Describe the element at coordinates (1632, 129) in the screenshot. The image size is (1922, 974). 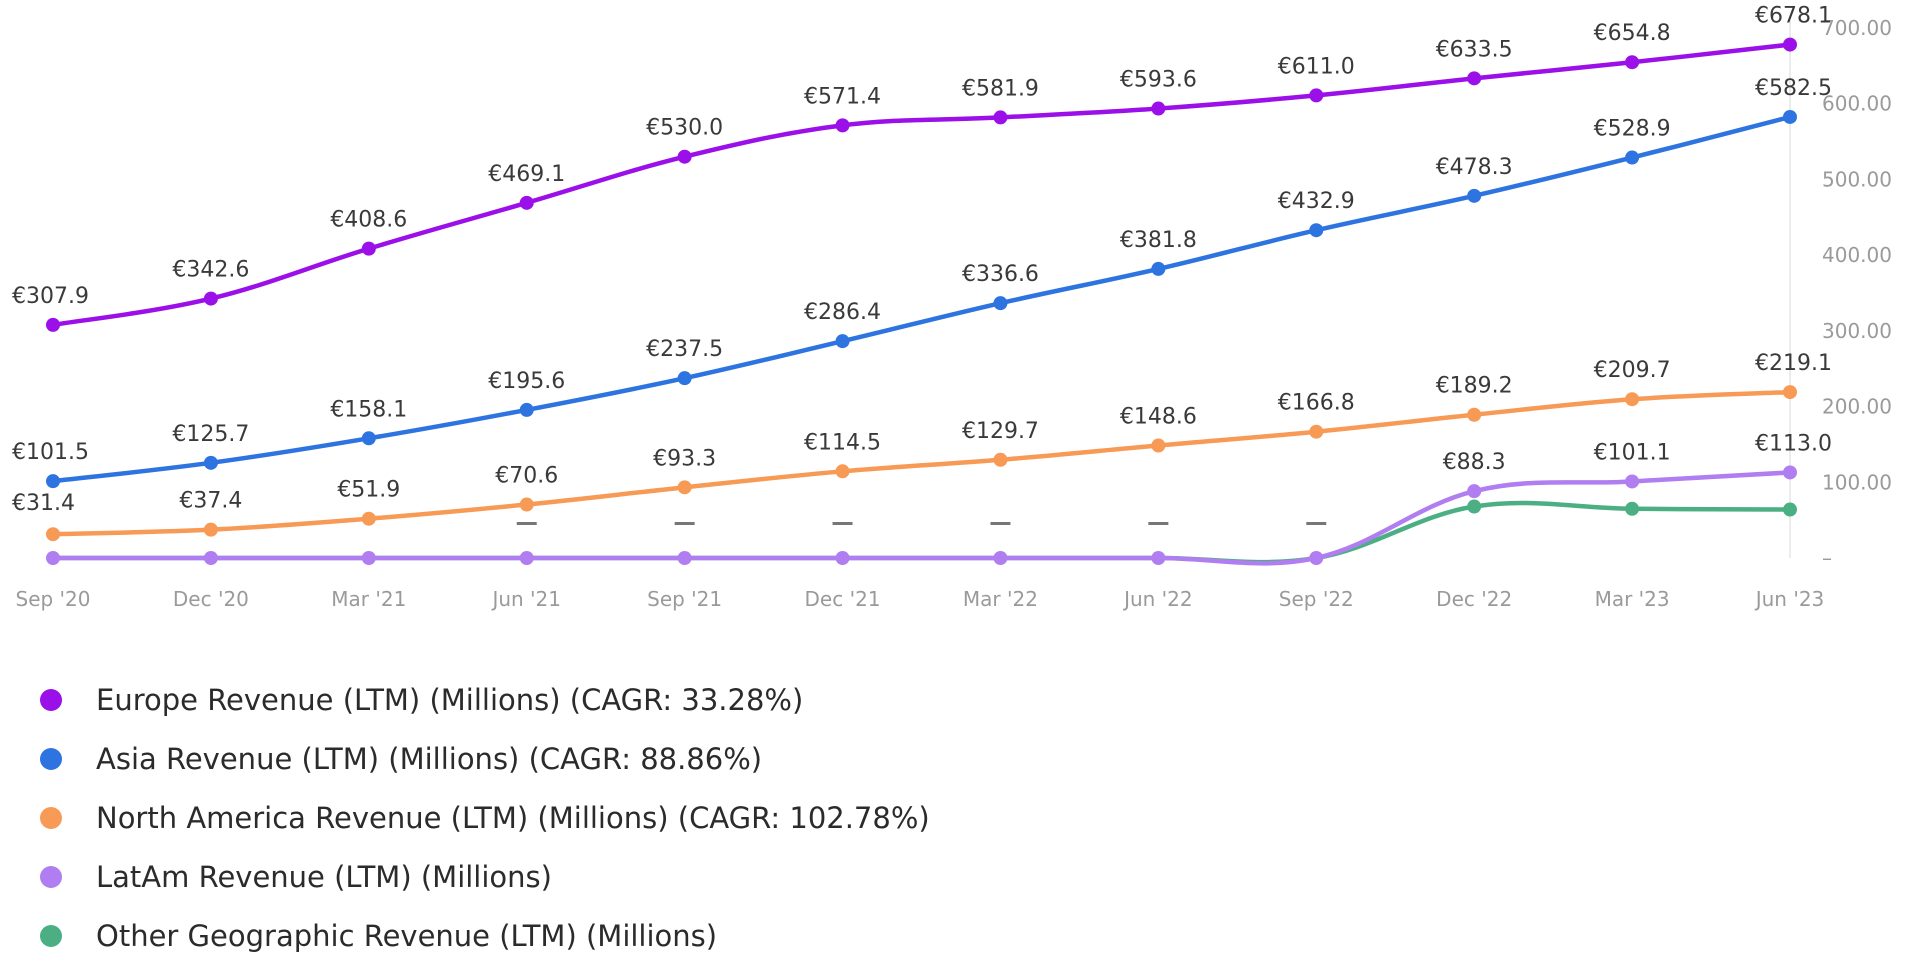
I see `data-label-asia: €528.9` at that location.